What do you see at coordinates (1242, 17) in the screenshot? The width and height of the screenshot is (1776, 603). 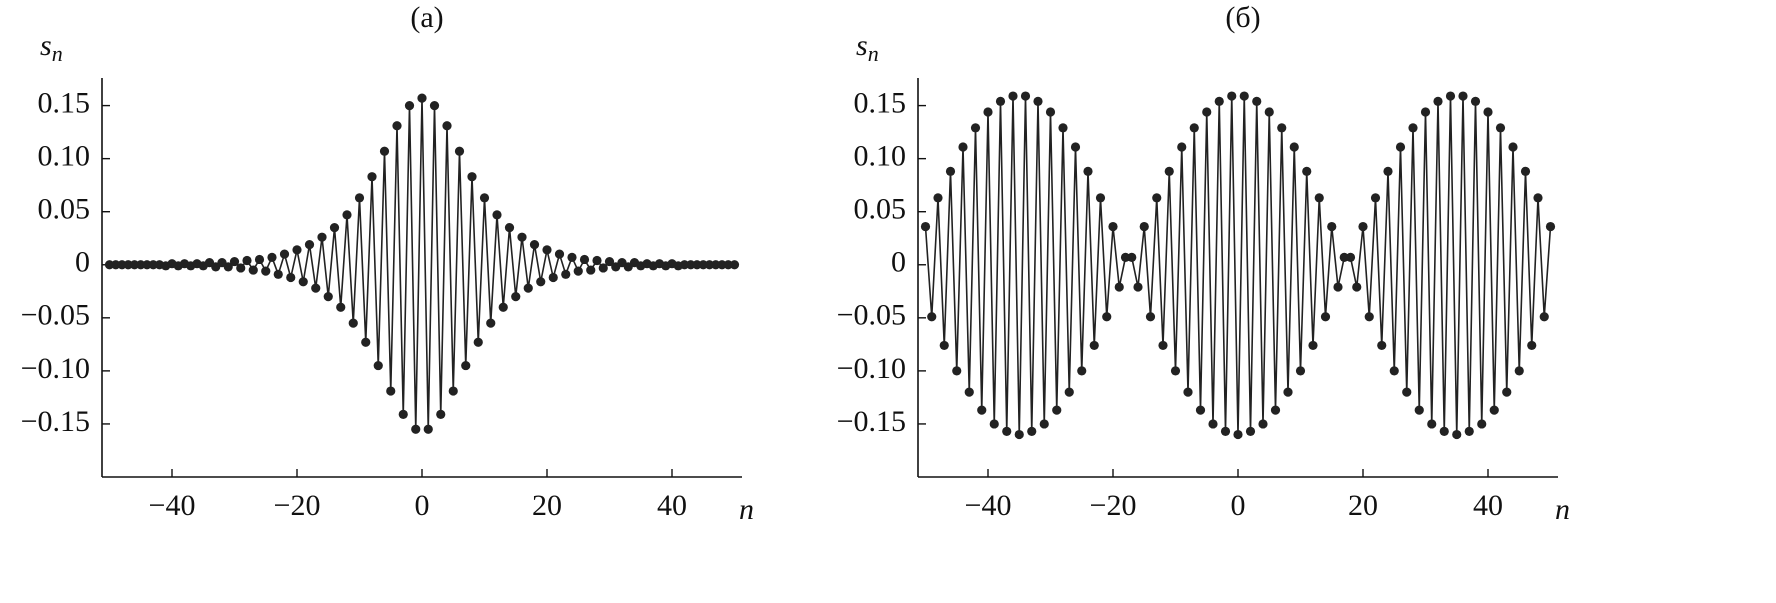 I see `panel-title: (б)` at bounding box center [1242, 17].